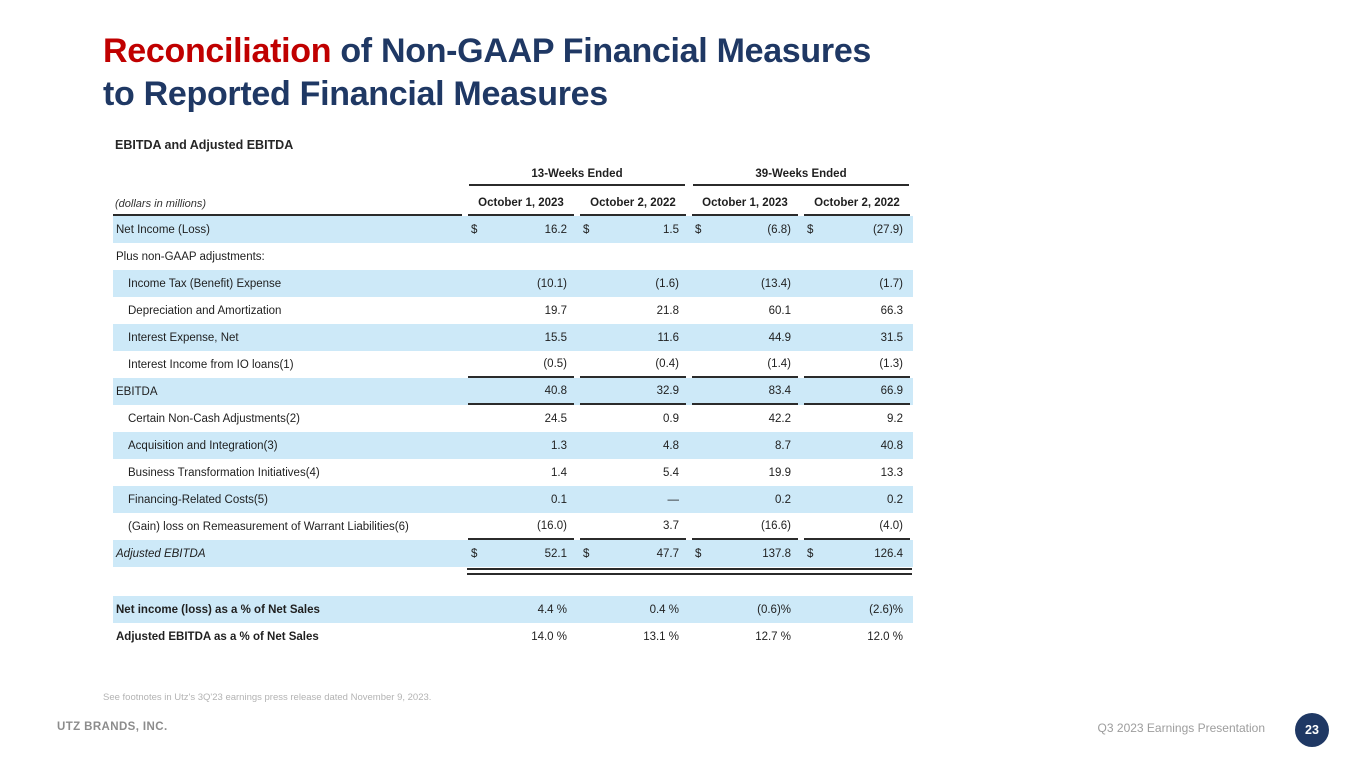 Image resolution: width=1365 pixels, height=768 pixels. What do you see at coordinates (745, 445) in the screenshot?
I see `value-cell: 8.7` at bounding box center [745, 445].